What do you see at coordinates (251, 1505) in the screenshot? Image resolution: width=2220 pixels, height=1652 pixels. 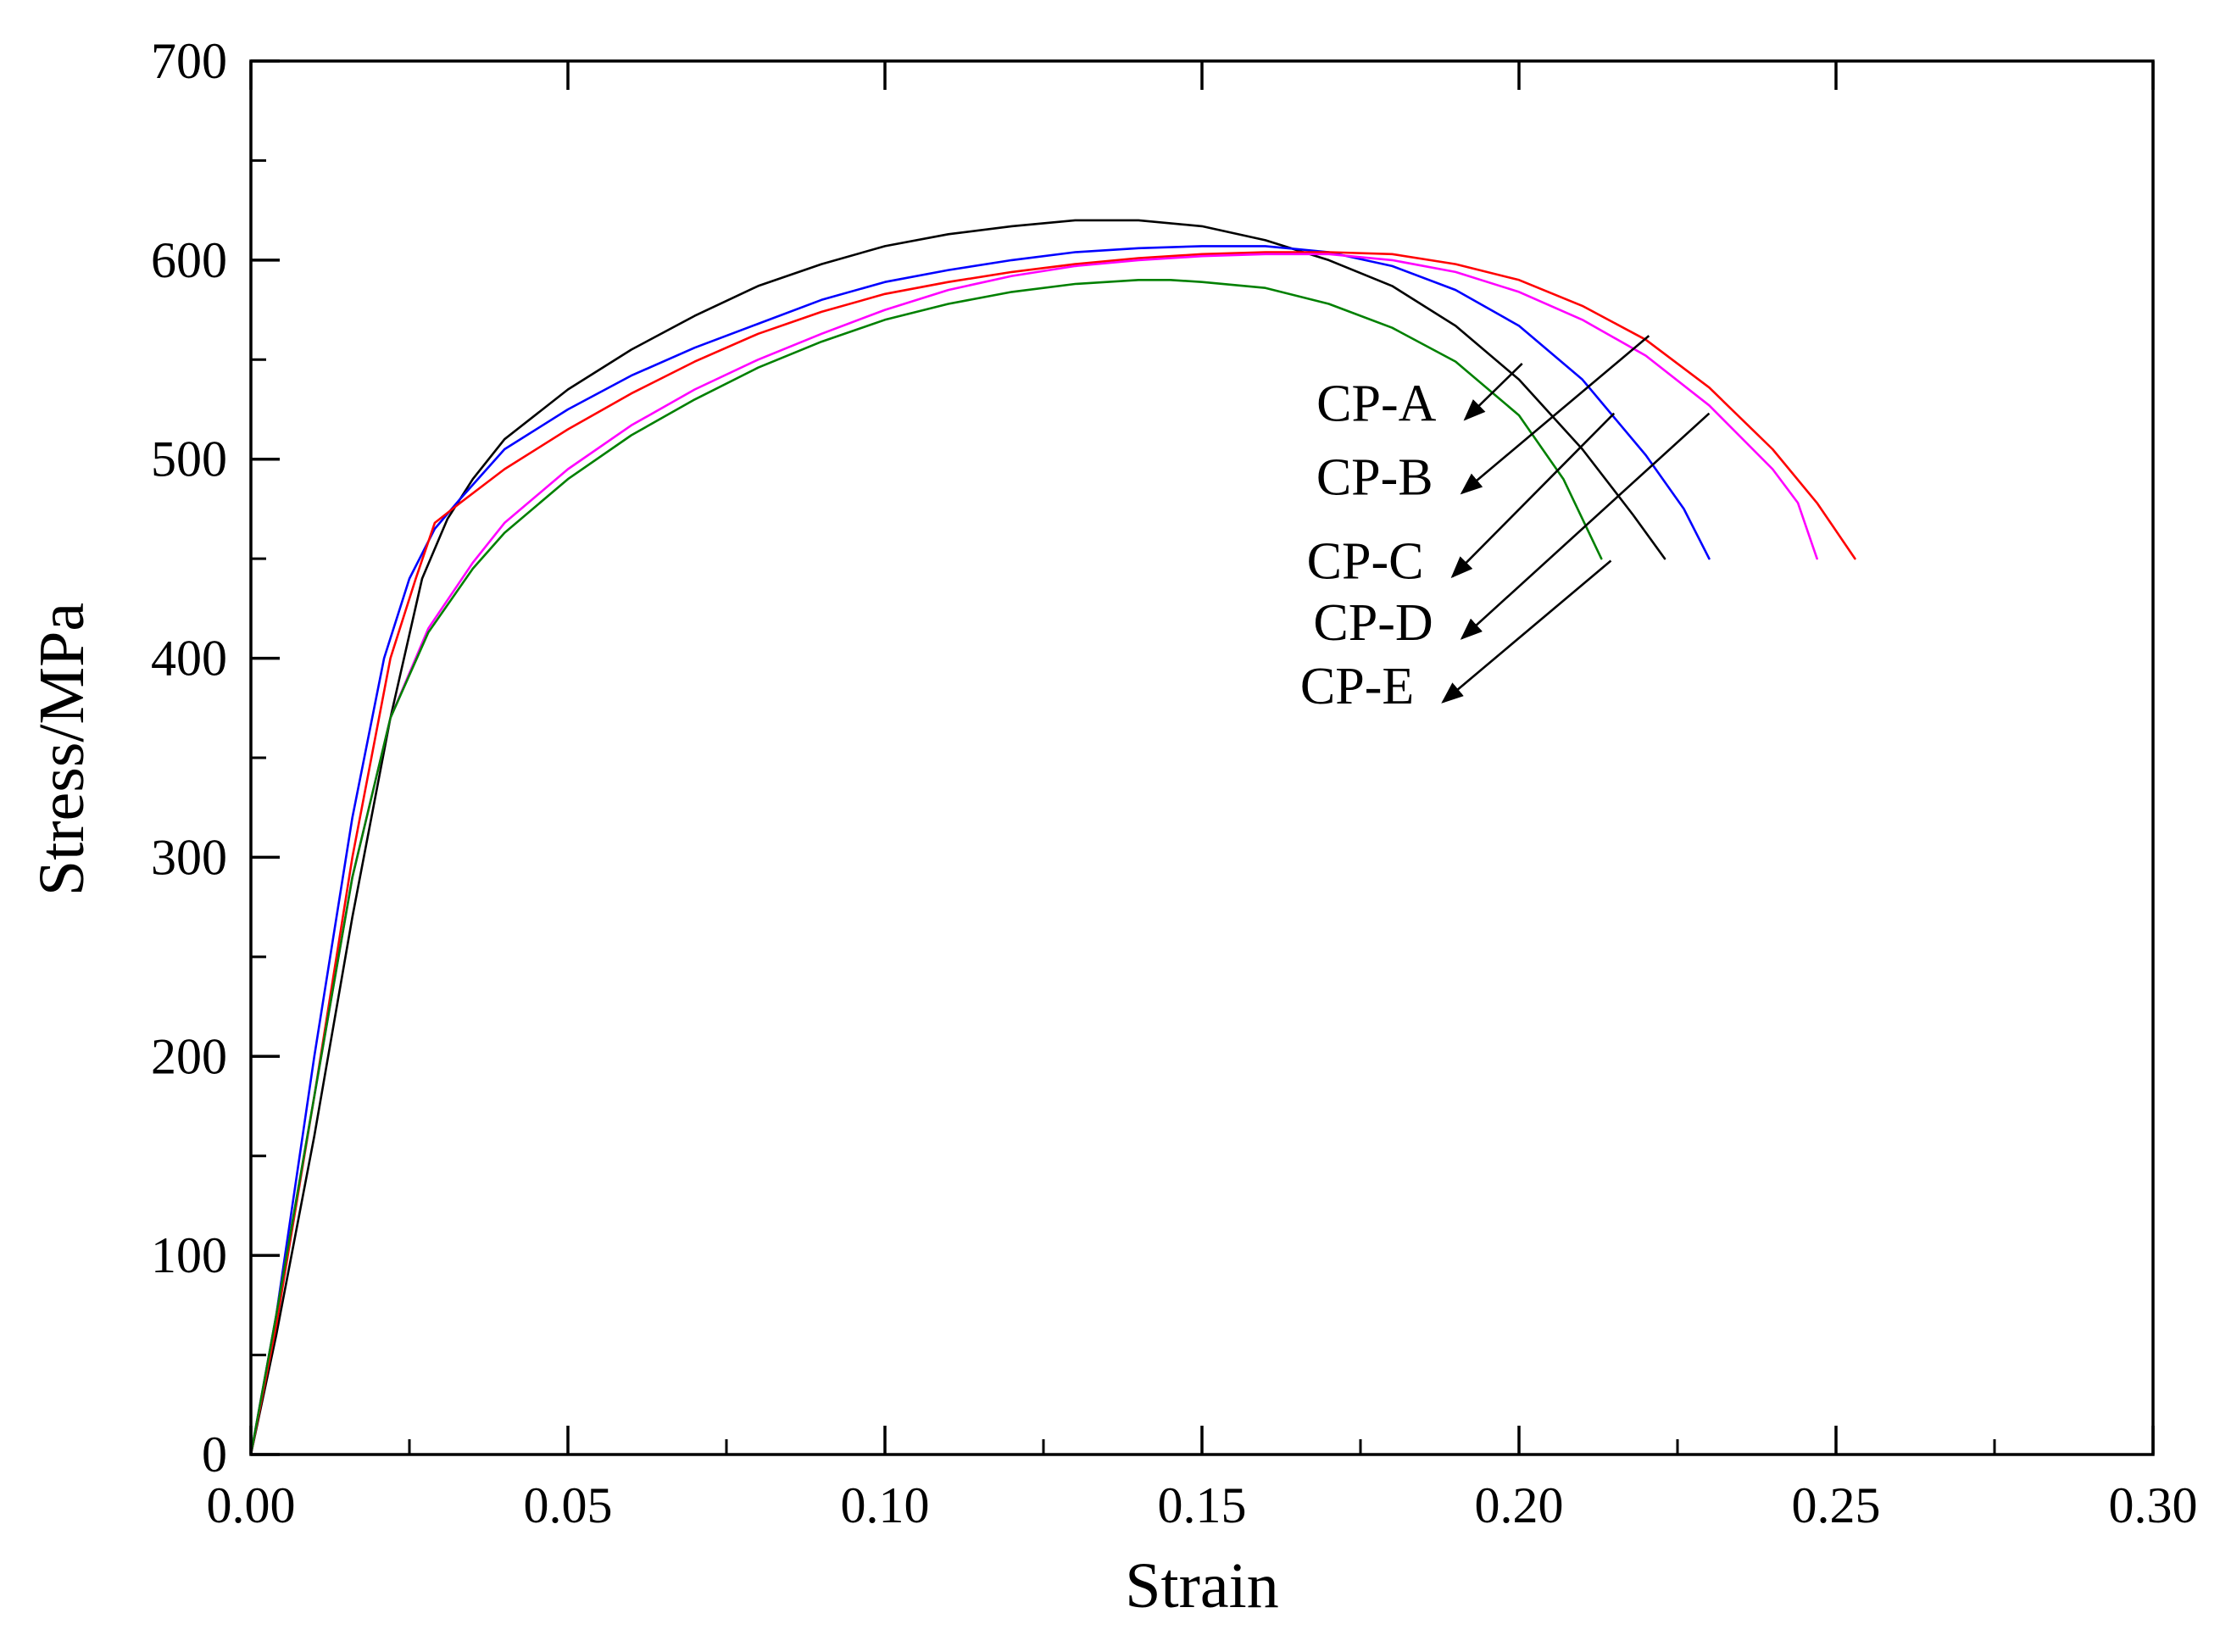 I see `x-tick-label: 0.00` at bounding box center [251, 1505].